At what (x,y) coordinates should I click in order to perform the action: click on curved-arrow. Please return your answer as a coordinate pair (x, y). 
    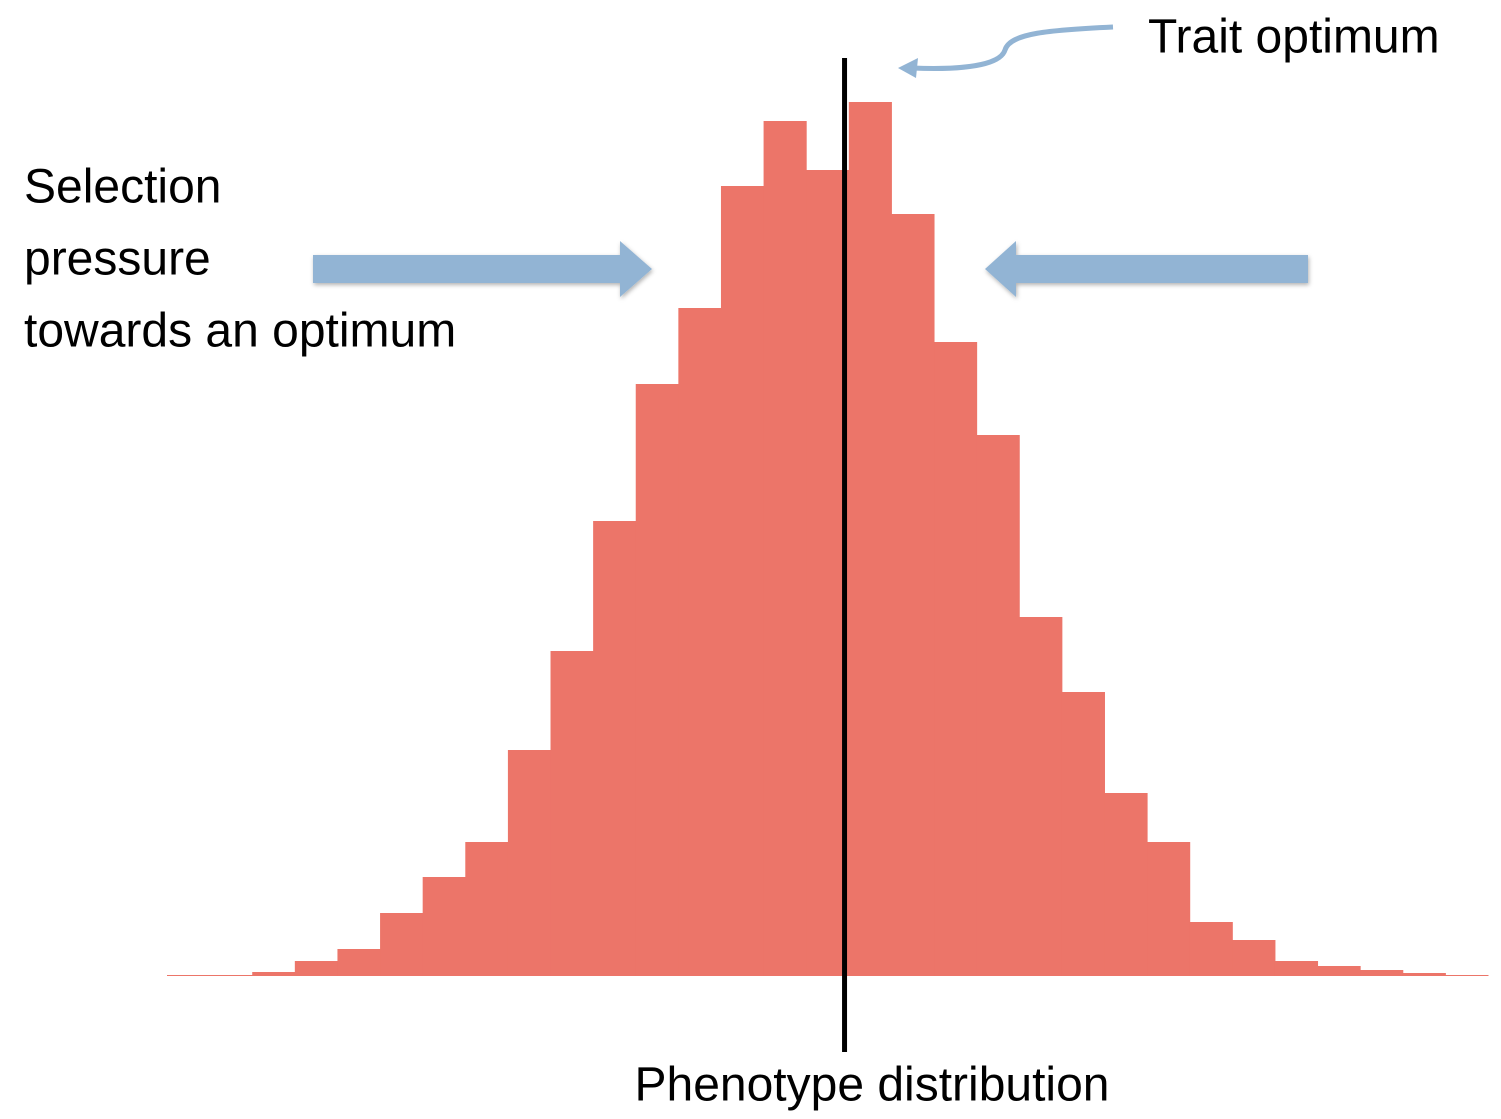
    Looking at the image, I should click on (1012, 47).